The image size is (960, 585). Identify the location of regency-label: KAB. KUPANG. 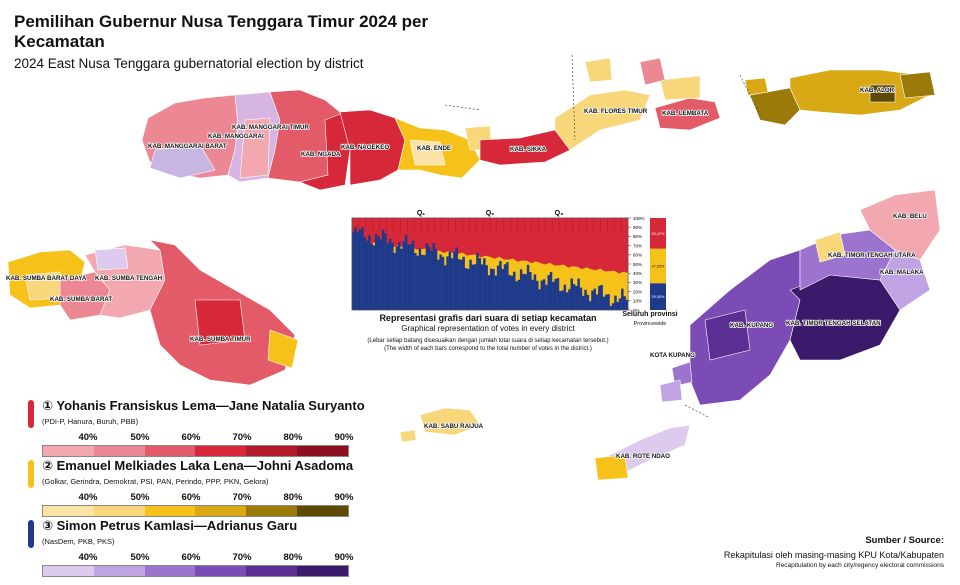
(751, 325).